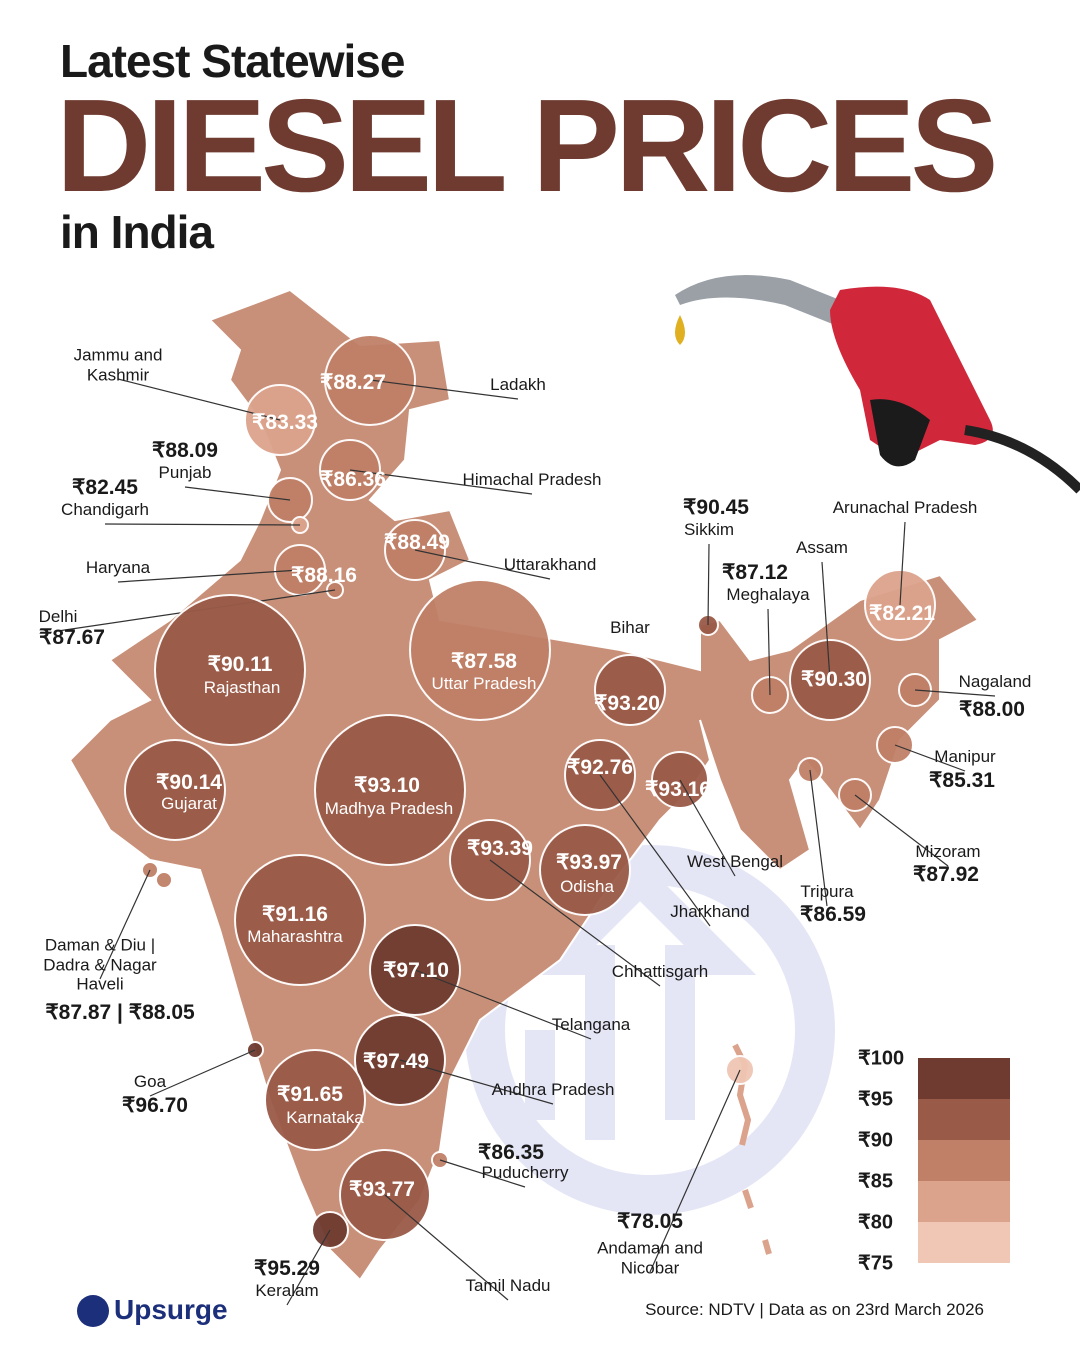 This screenshot has height=1350, width=1080. Describe the element at coordinates (287, 1268) in the screenshot. I see `state-price: ₹95.29` at that location.